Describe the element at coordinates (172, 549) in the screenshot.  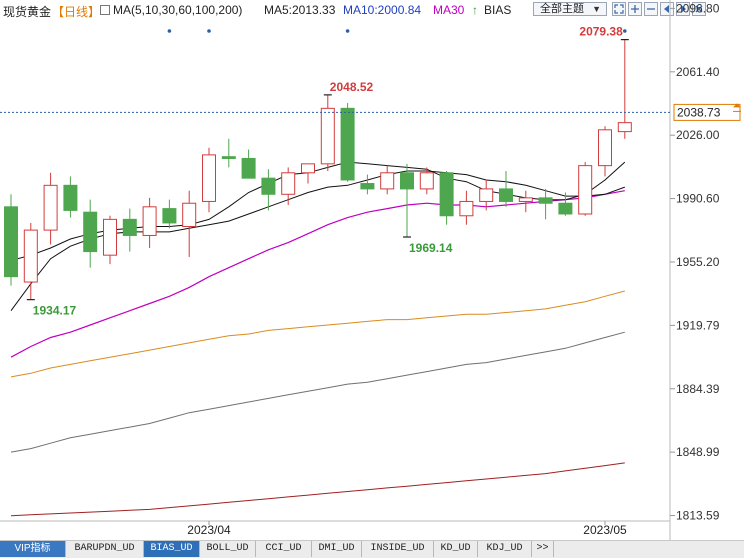
I see `tab-bias-ud: BIAS_UD` at that location.